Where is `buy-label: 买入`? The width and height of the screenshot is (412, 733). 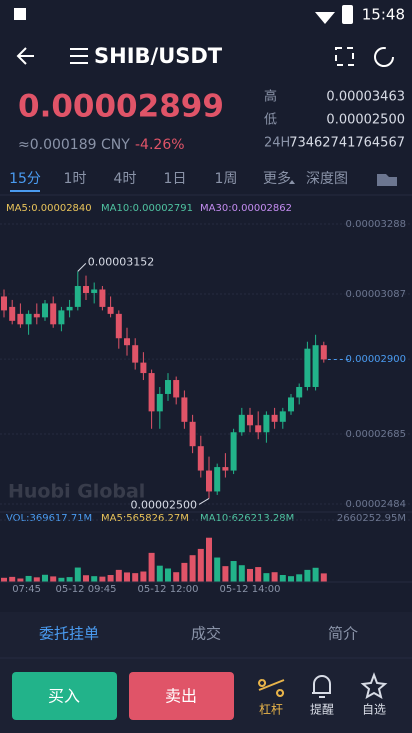 buy-label: 买入 is located at coordinates (64, 696).